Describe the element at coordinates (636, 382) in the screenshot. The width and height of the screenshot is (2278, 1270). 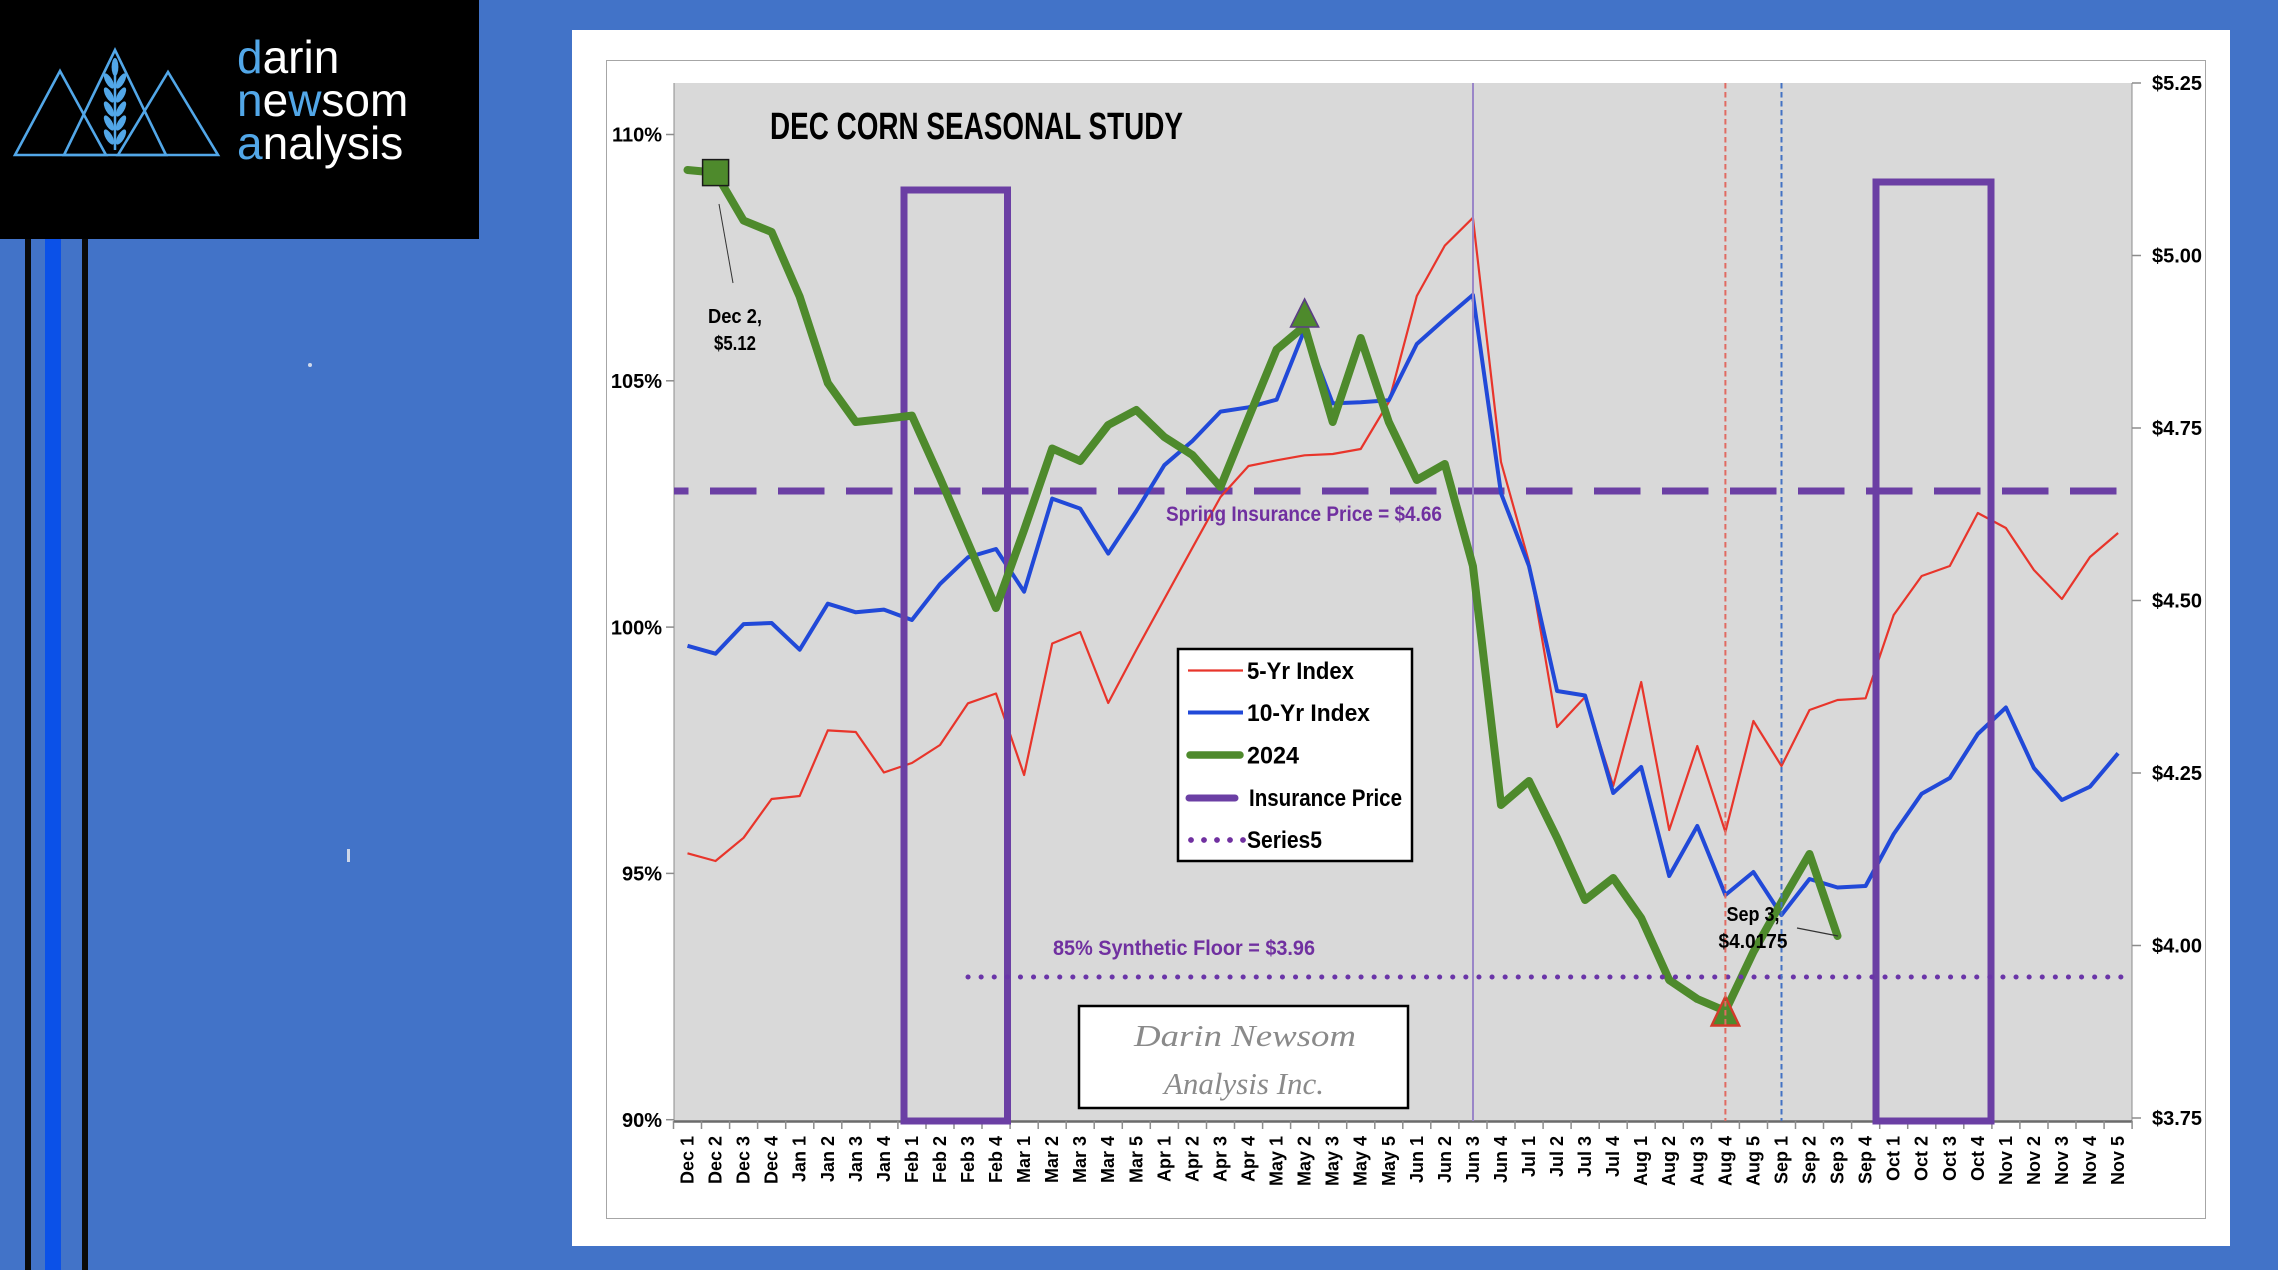
I see `svg-text: 105%` at that location.